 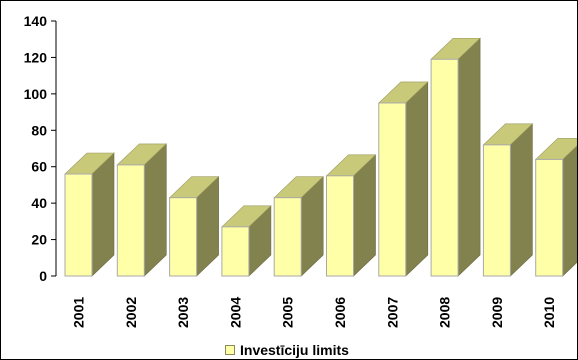 What do you see at coordinates (392, 189) in the screenshot?
I see `bar-2007` at bounding box center [392, 189].